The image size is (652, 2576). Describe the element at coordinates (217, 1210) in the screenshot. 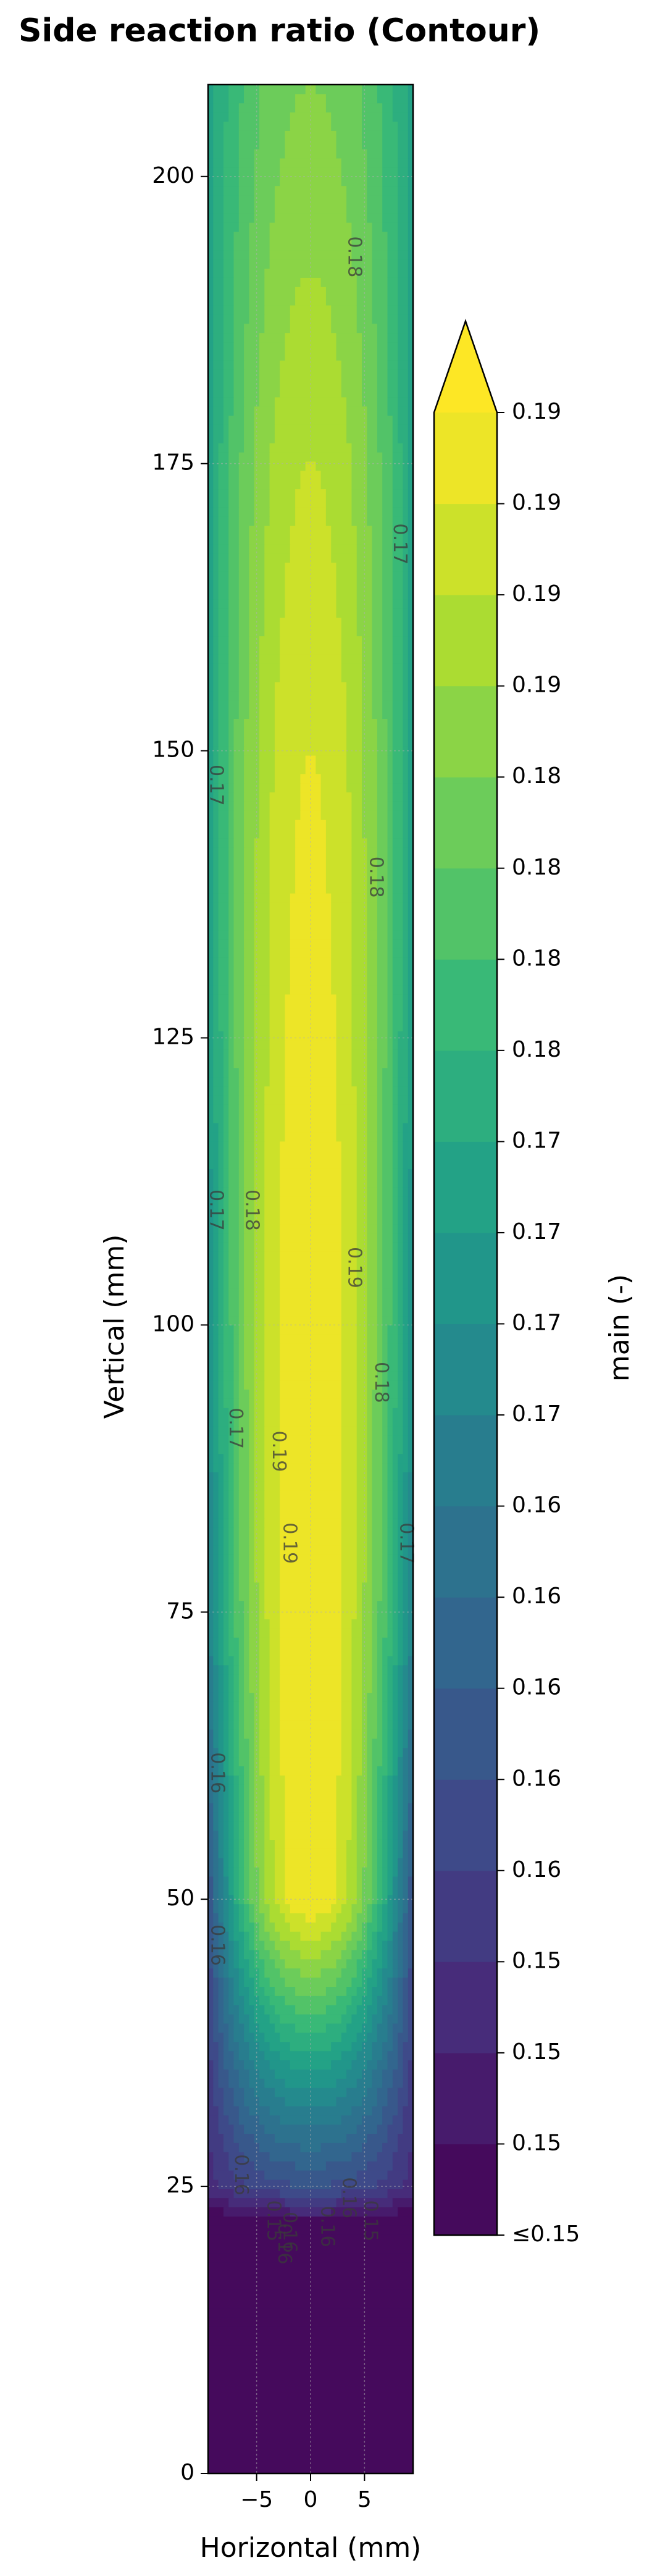

I see `contour-label: 0.17` at that location.